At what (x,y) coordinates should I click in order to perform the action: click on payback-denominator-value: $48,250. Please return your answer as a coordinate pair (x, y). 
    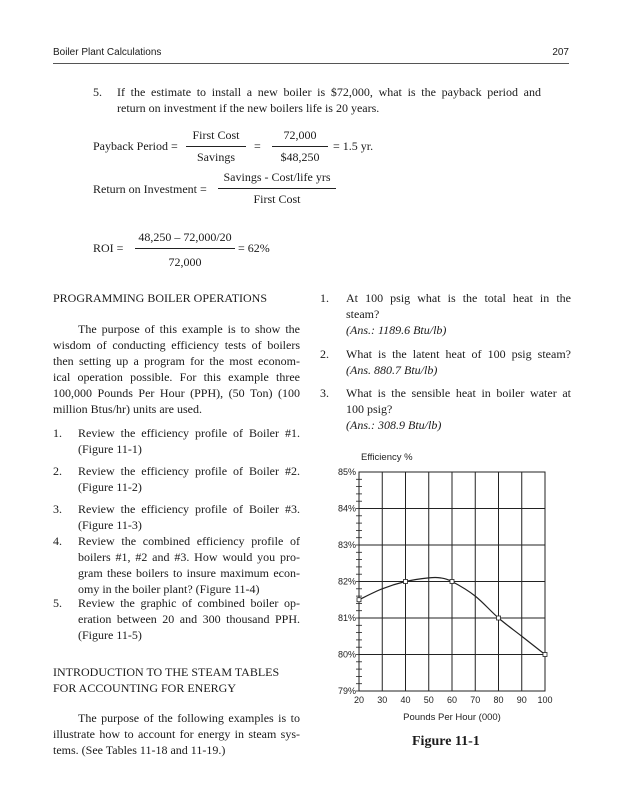
    Looking at the image, I should click on (300, 157).